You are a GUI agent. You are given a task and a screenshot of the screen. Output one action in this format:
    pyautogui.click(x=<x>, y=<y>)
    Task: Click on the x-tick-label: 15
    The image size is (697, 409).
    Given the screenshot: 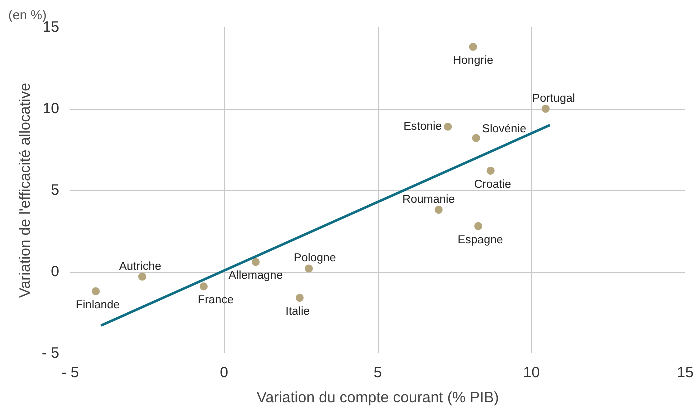 What is the action you would take?
    pyautogui.click(x=685, y=373)
    